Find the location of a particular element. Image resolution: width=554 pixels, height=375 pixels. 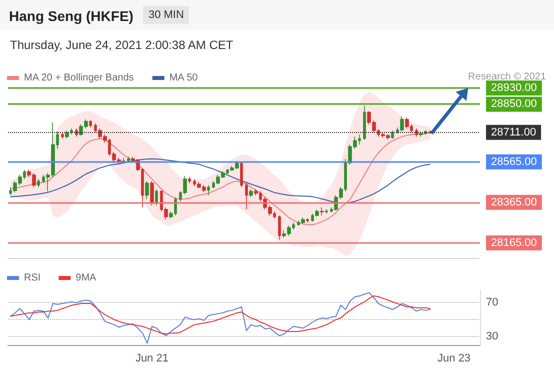

y-tick-label: 30 is located at coordinates (492, 336).